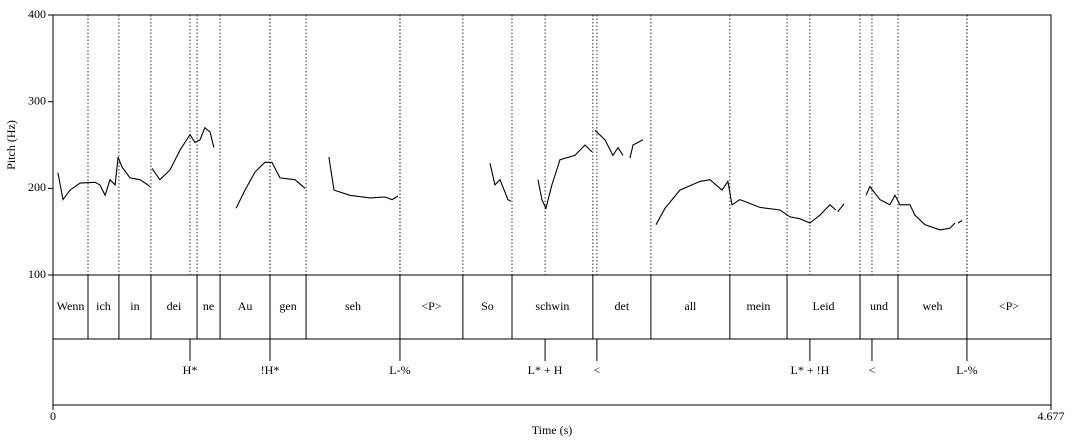 Image resolution: width=1080 pixels, height=440 pixels. What do you see at coordinates (37, 187) in the screenshot?
I see `y-tick-label: 200` at bounding box center [37, 187].